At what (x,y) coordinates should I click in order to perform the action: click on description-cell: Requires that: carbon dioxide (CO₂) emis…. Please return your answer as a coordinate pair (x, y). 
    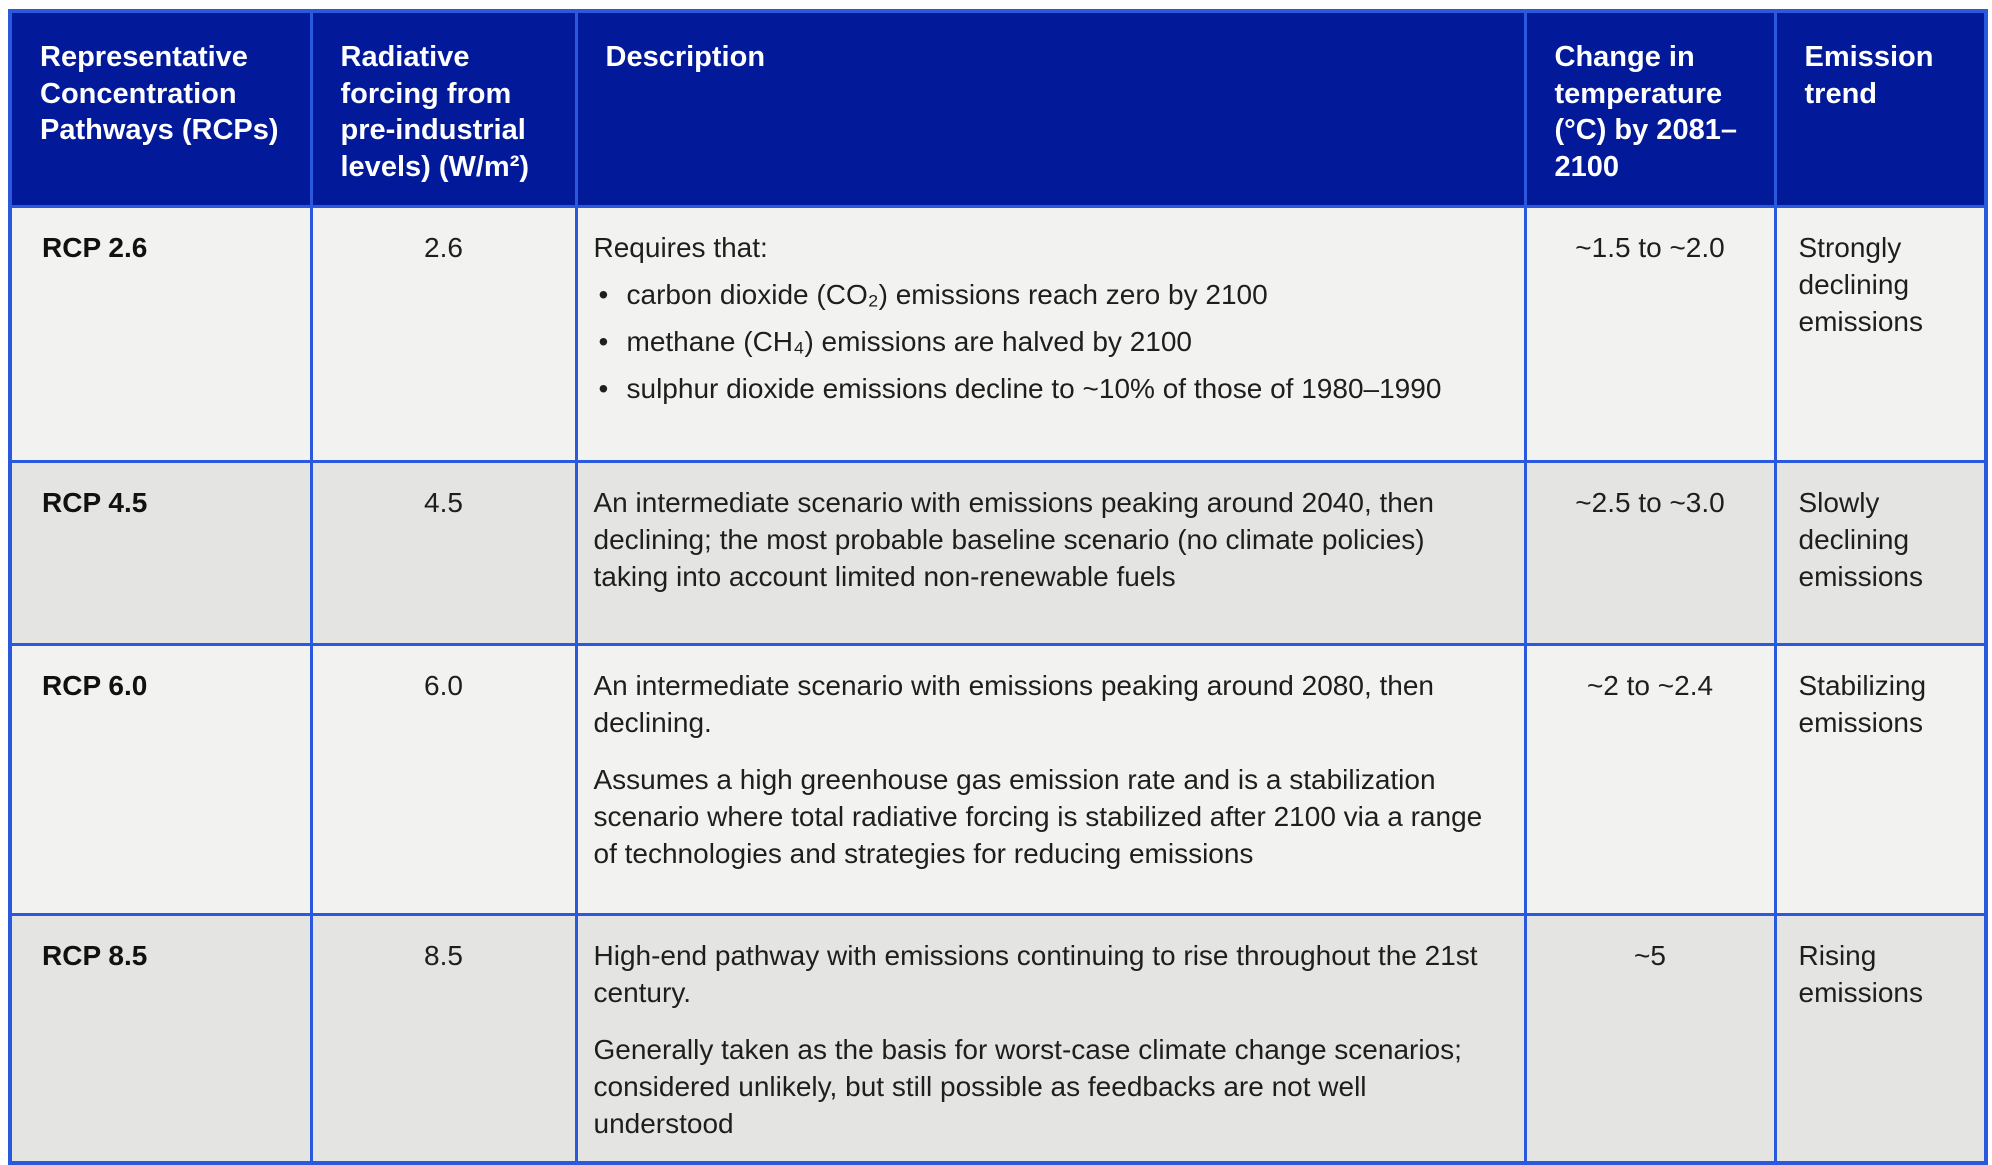
    Looking at the image, I should click on (1050, 334).